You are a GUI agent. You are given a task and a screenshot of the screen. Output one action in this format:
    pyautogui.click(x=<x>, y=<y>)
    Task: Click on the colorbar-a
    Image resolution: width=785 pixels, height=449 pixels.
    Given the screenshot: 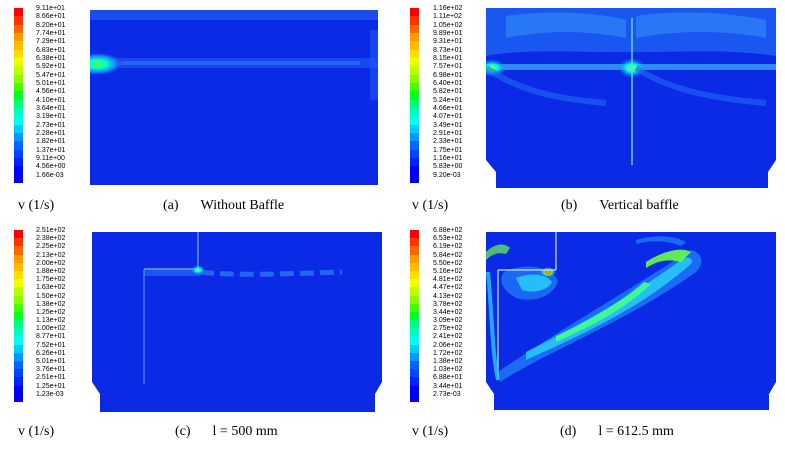 What is the action you would take?
    pyautogui.click(x=18, y=96)
    